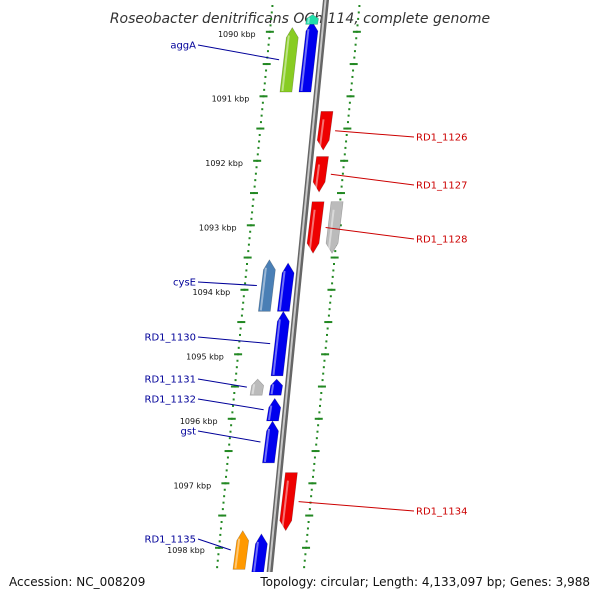  I want to click on gene-arrow-cyse-shine, so click(263, 289).